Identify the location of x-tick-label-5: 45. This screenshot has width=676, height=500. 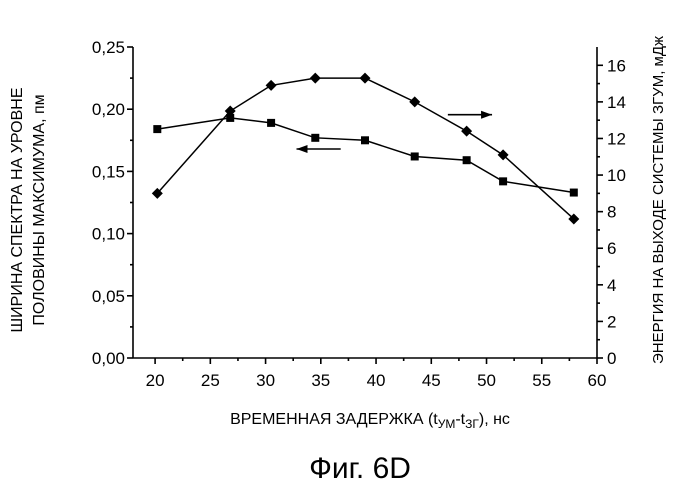
(431, 380).